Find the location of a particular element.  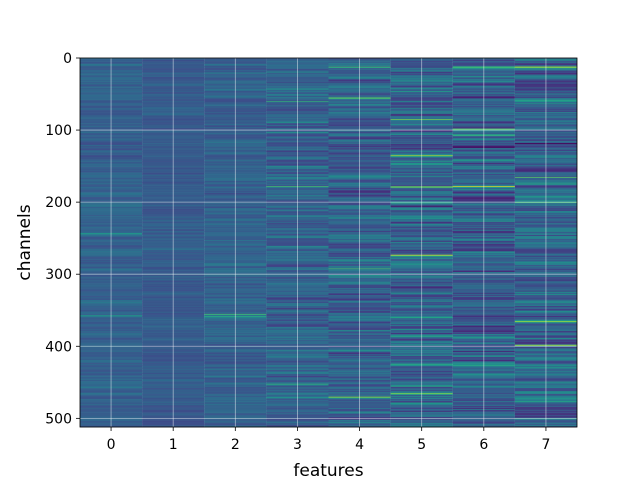

x-tick-label: 2 is located at coordinates (235, 445).